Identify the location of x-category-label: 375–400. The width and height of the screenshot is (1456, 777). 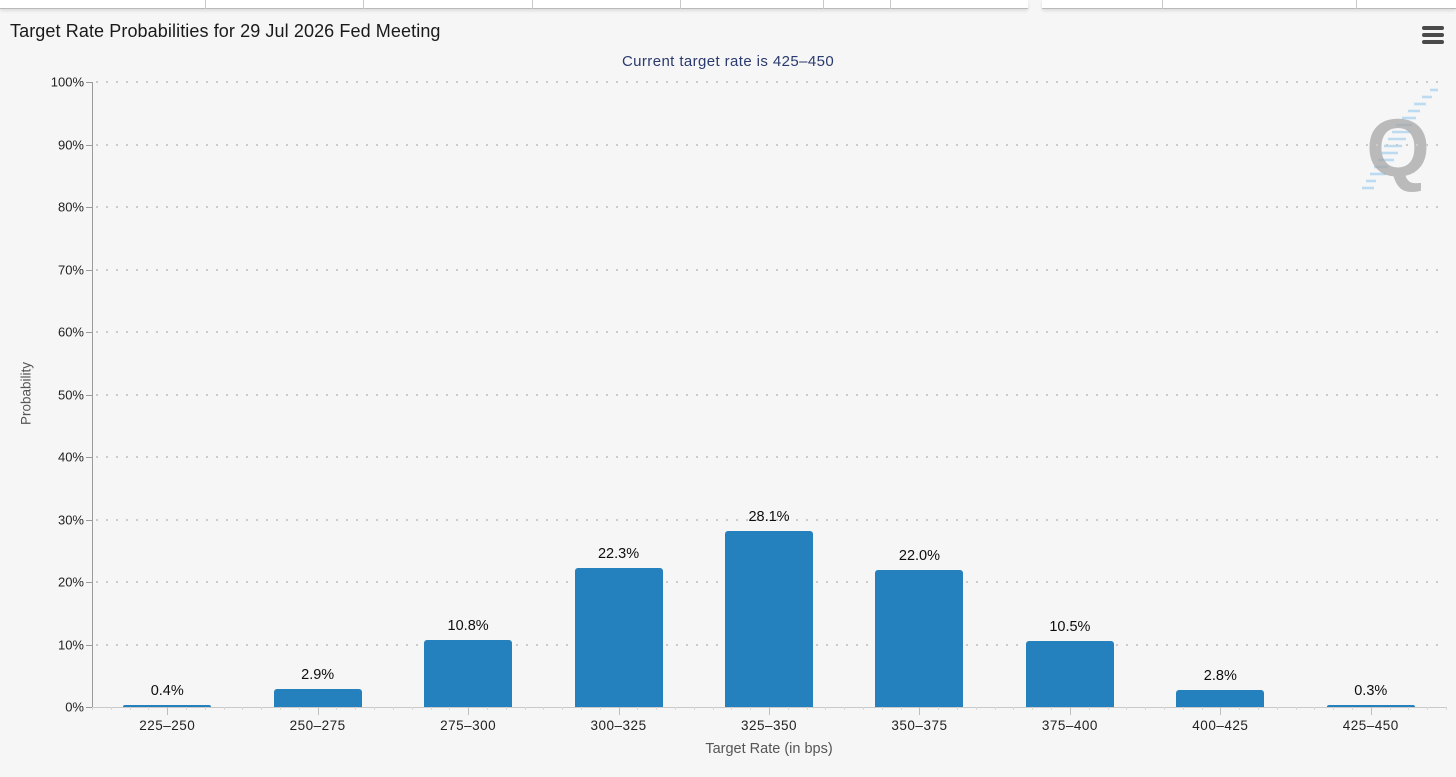
(1069, 725).